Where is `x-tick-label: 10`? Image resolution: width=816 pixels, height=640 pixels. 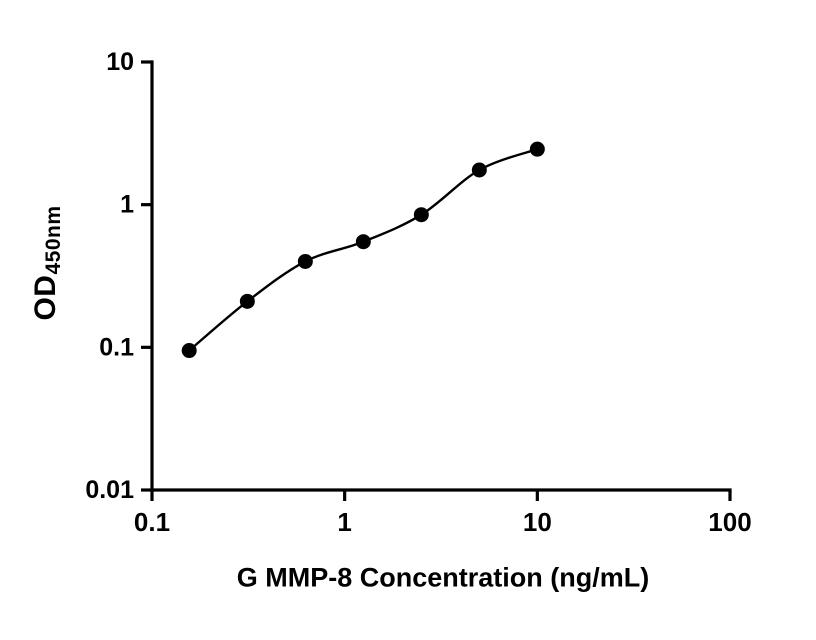 x-tick-label: 10 is located at coordinates (537, 522).